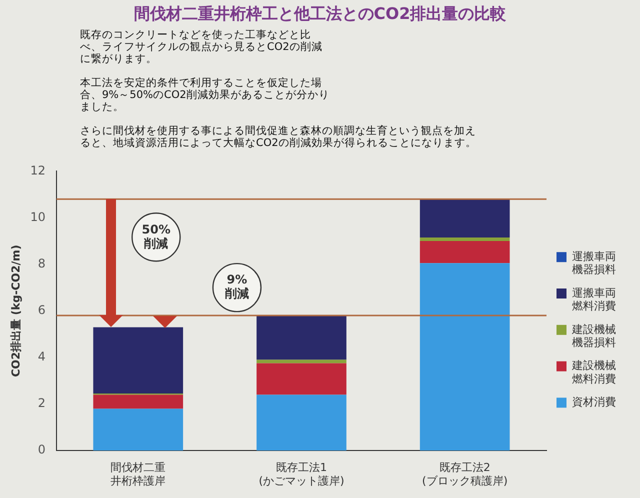 This screenshot has height=498, width=640. Describe the element at coordinates (42, 403) in the screenshot. I see `y-tick-label: 2` at that location.